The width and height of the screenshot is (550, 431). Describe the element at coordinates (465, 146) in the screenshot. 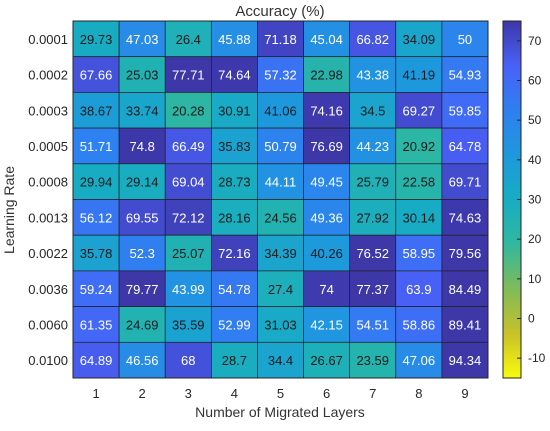

I see `cell-value-label: 64.78` at that location.